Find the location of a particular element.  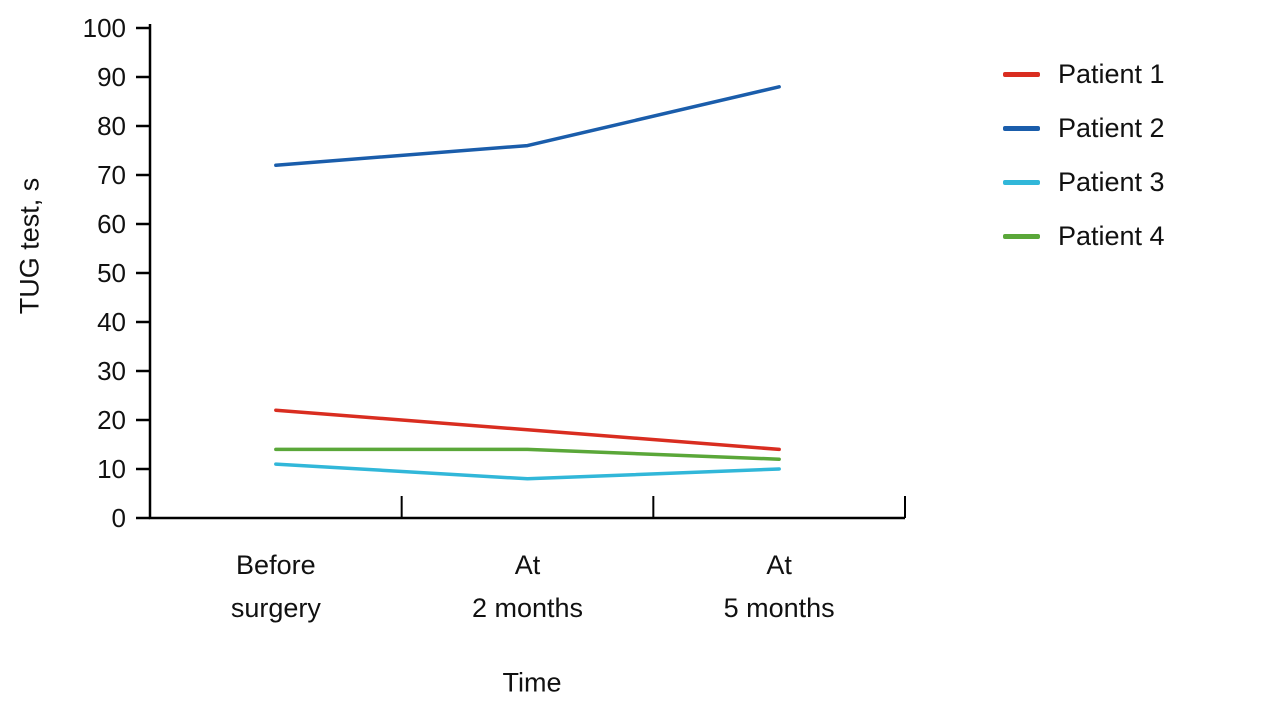

y-tick-label: 70 is located at coordinates (111, 175).